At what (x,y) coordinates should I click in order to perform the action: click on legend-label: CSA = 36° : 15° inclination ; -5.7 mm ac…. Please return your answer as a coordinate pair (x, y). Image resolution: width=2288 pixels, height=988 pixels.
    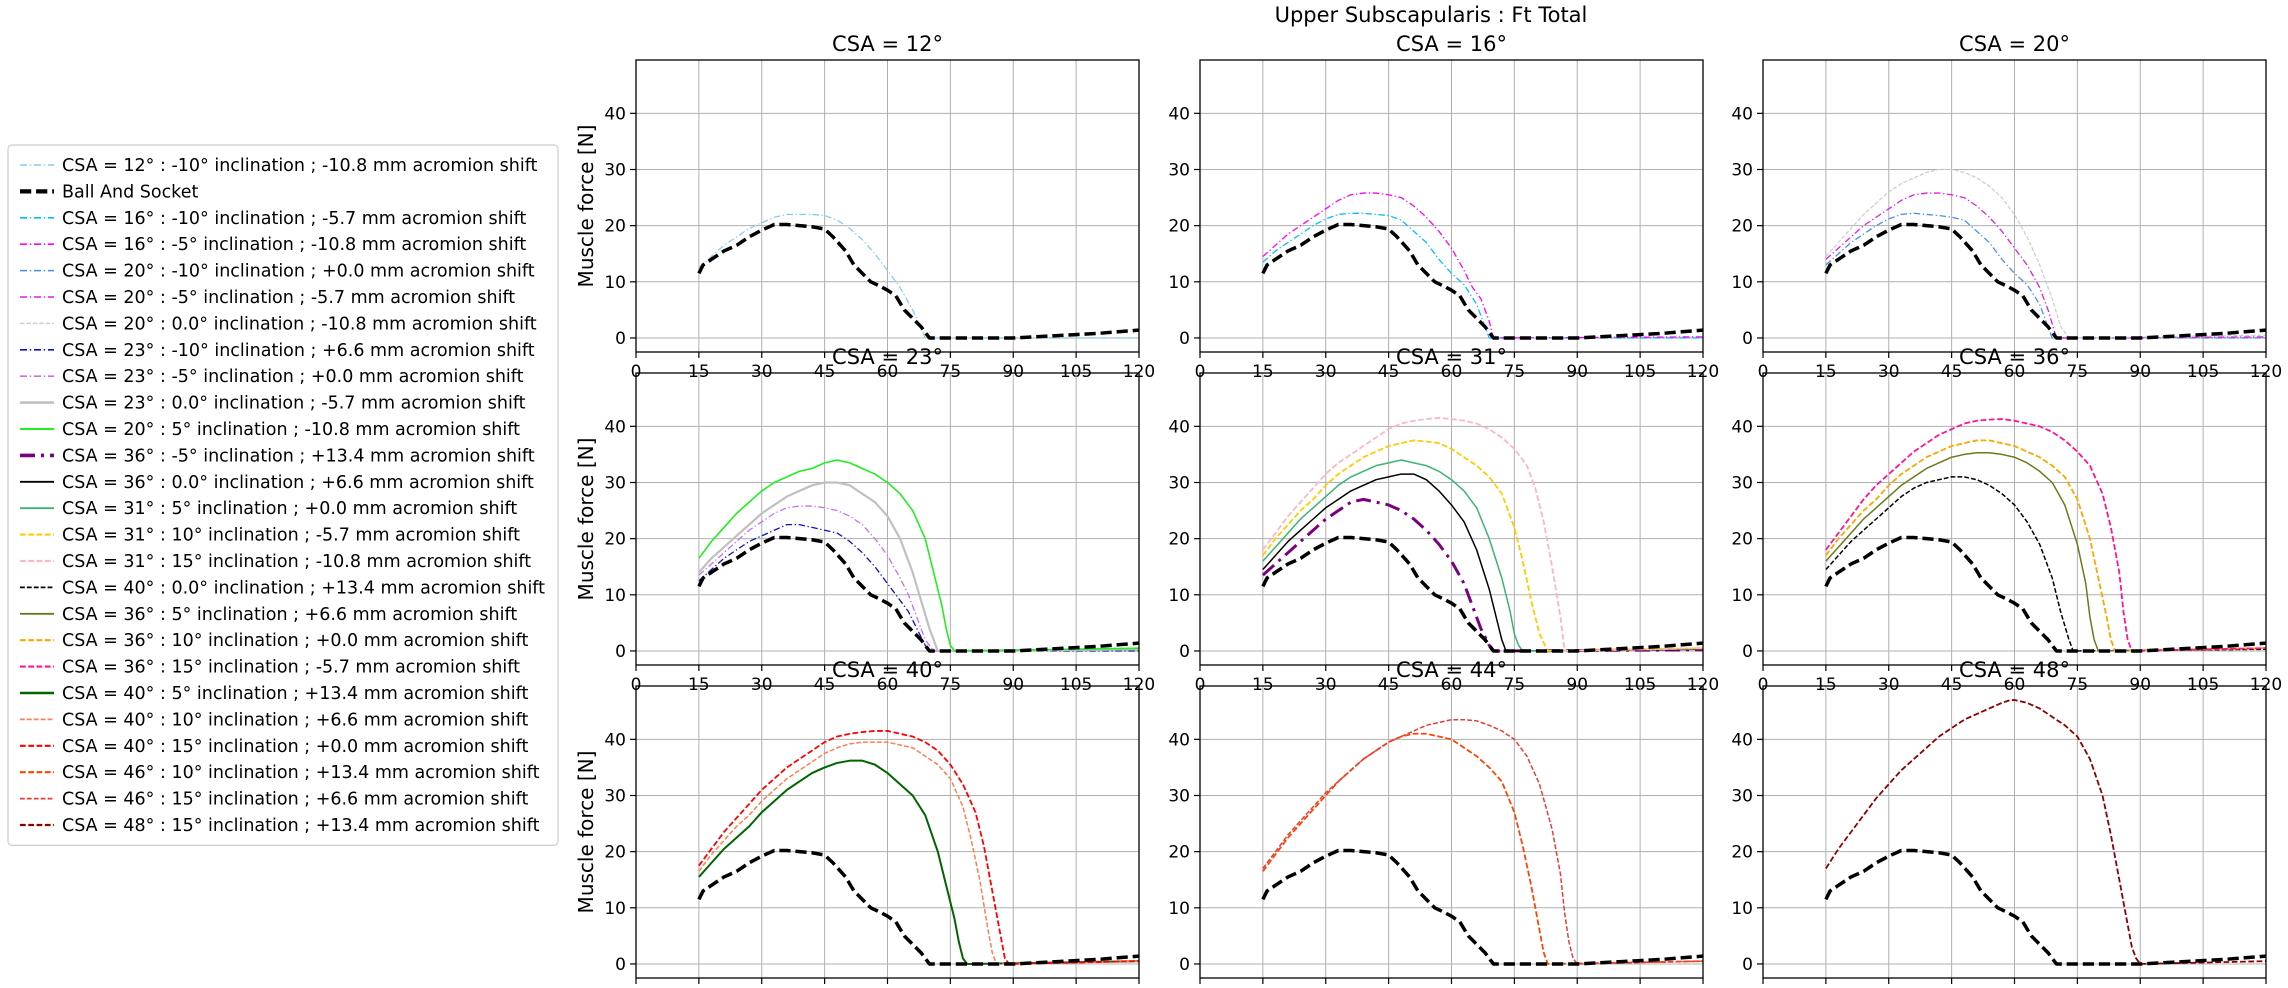
    Looking at the image, I should click on (291, 668).